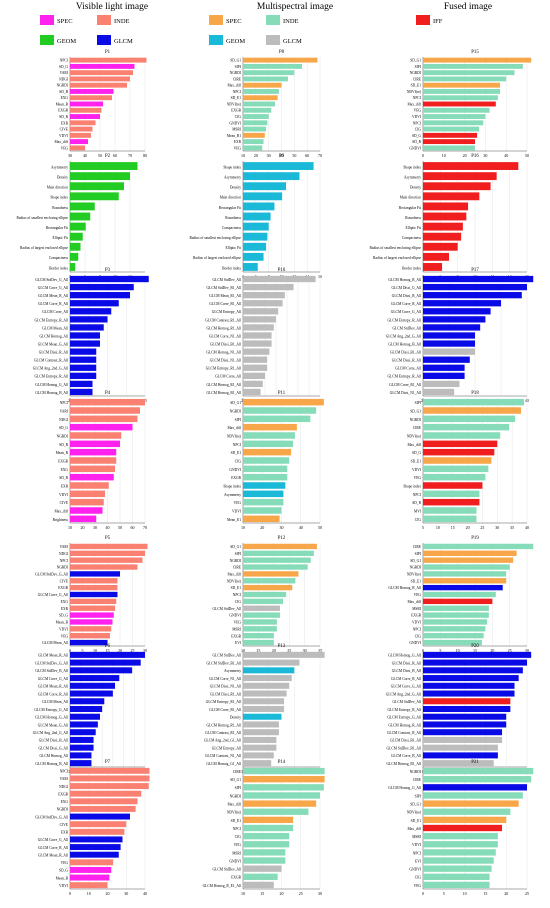 This screenshot has width=550, height=908. What do you see at coordinates (108, 762) in the screenshot?
I see `panel-title: P7` at bounding box center [108, 762].